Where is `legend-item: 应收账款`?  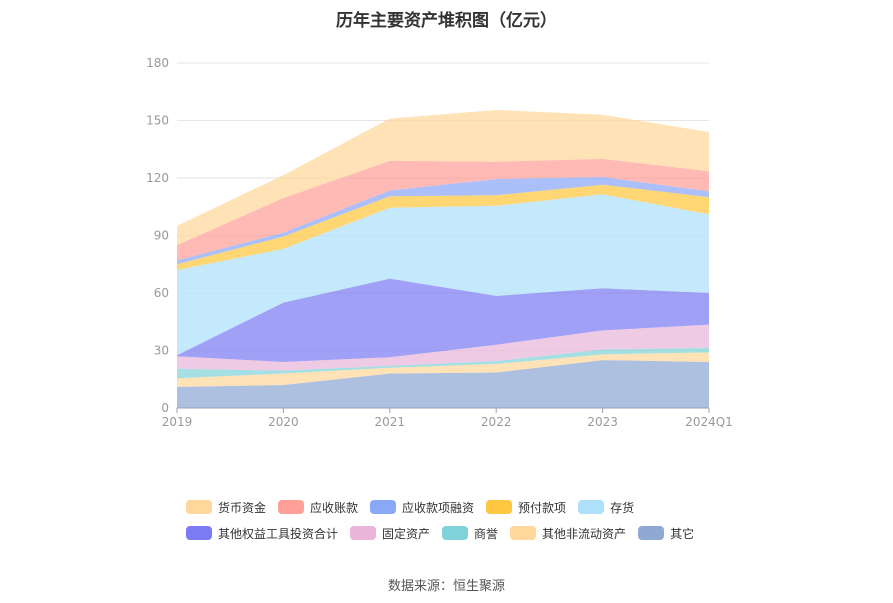 legend-item: 应收账款 is located at coordinates (318, 507).